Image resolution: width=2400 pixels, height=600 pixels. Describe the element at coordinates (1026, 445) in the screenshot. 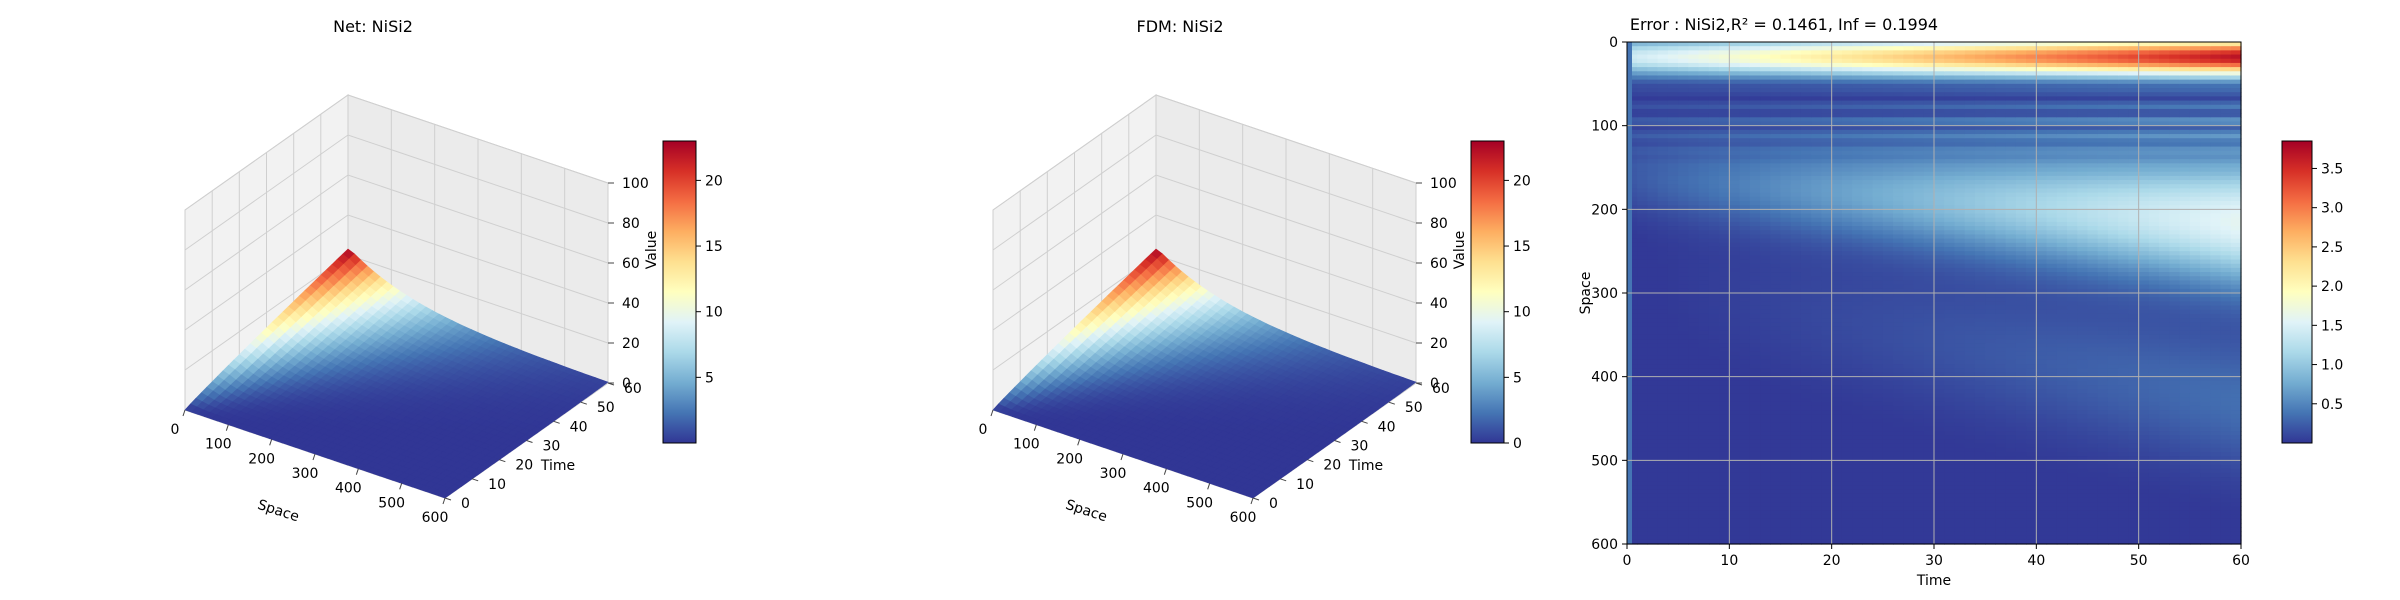

I see `x-tick-label: 100` at that location.